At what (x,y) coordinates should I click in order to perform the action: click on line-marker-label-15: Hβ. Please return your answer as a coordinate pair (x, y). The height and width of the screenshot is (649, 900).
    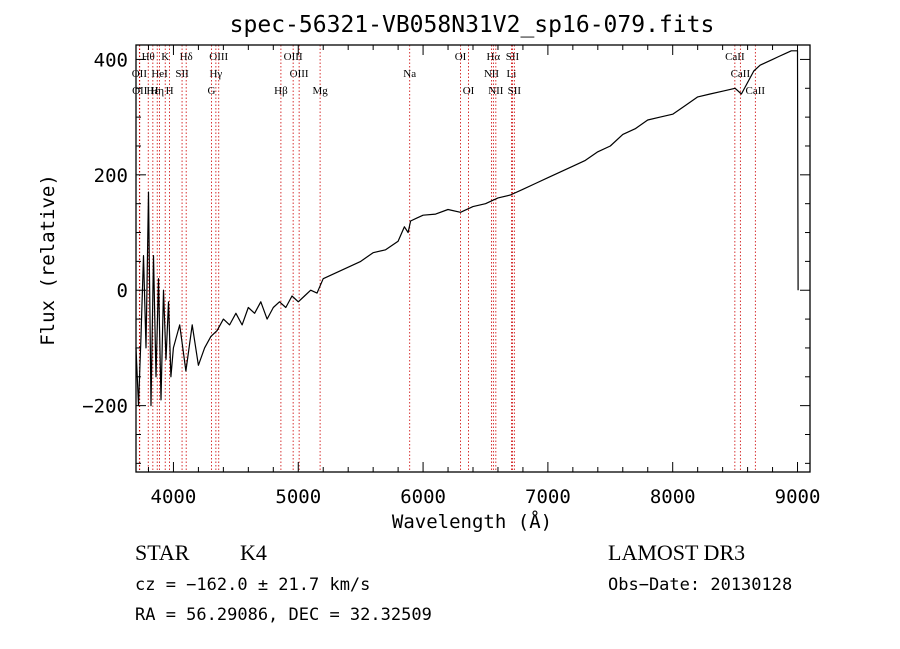
    Looking at the image, I should click on (281, 91).